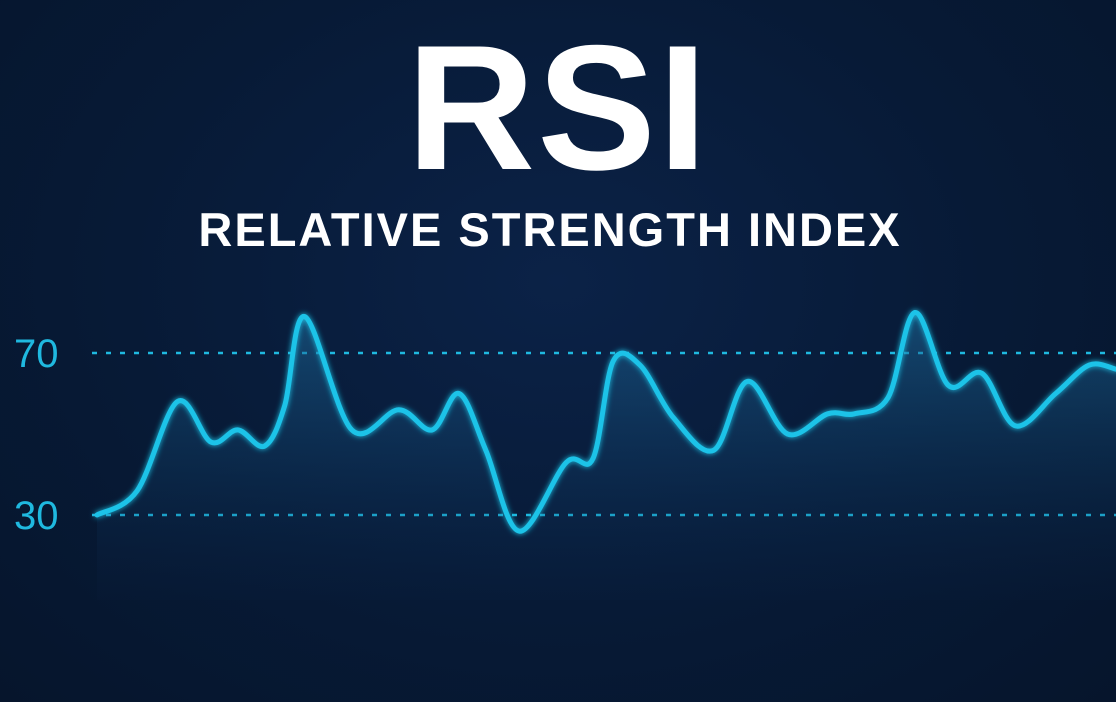 Image resolution: width=1116 pixels, height=702 pixels. Describe the element at coordinates (36, 435) in the screenshot. I see `y-tick-labels: 70 30` at that location.